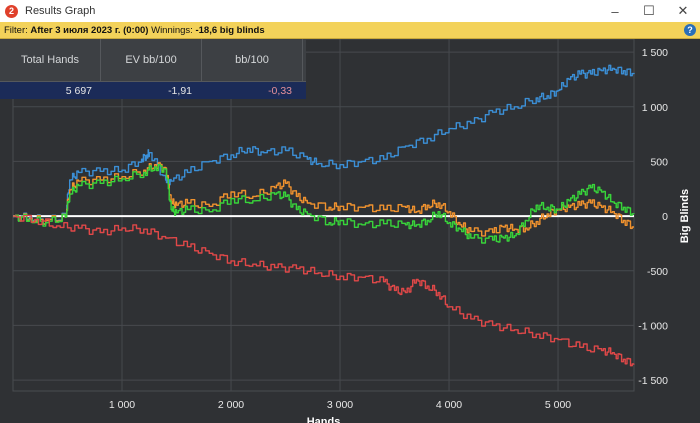 The image size is (700, 423). What do you see at coordinates (659, 162) in the screenshot?
I see `y-tick-label: 500` at bounding box center [659, 162].